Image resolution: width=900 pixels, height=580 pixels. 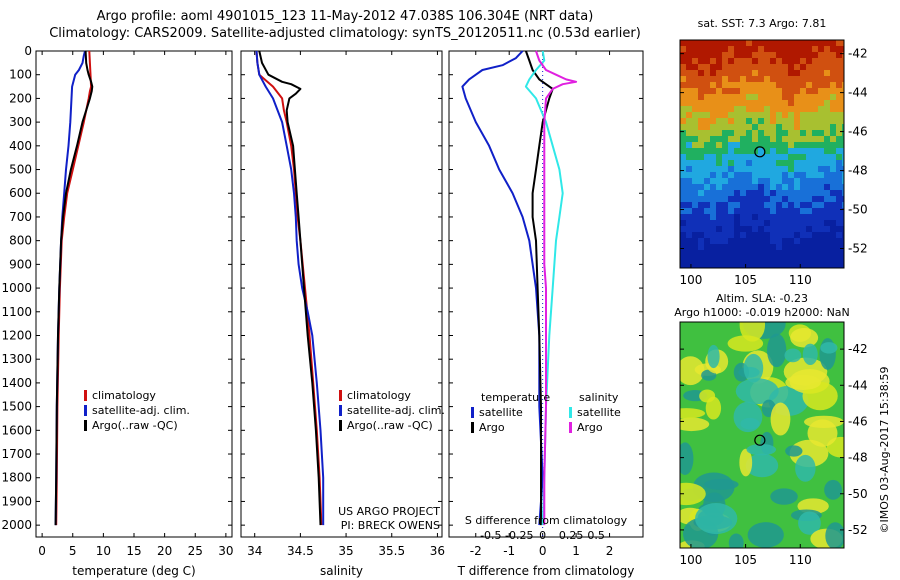 What do you see at coordinates (133, 571) in the screenshot?
I see `x-axis-label: temperature (deg C)` at bounding box center [133, 571].